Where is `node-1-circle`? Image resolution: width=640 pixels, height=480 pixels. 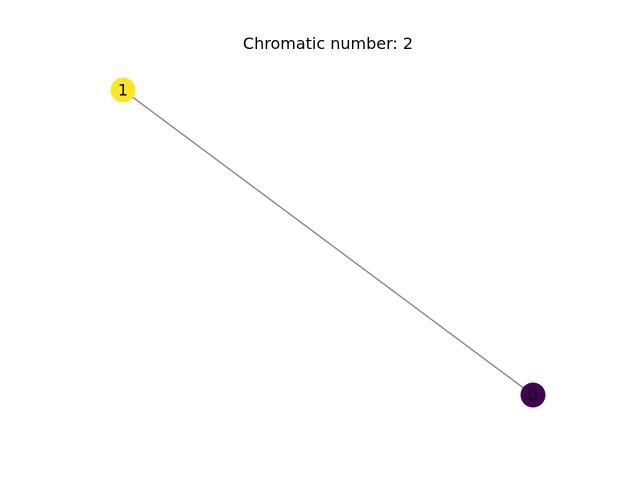 node-1-circle is located at coordinates (123, 90).